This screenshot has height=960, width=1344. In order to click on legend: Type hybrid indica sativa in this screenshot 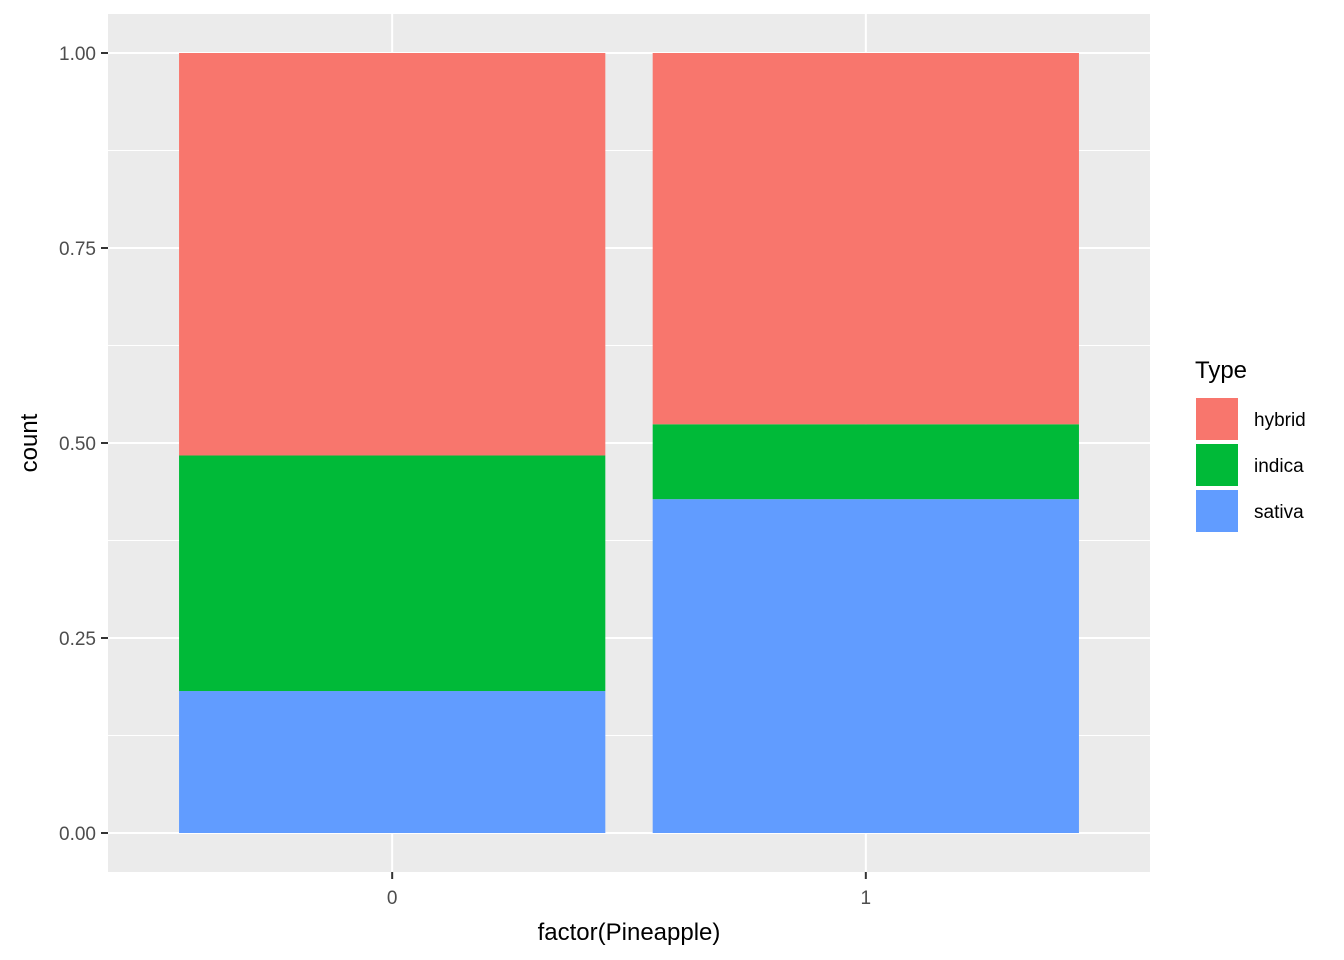, I will do `click(1250, 445)`.